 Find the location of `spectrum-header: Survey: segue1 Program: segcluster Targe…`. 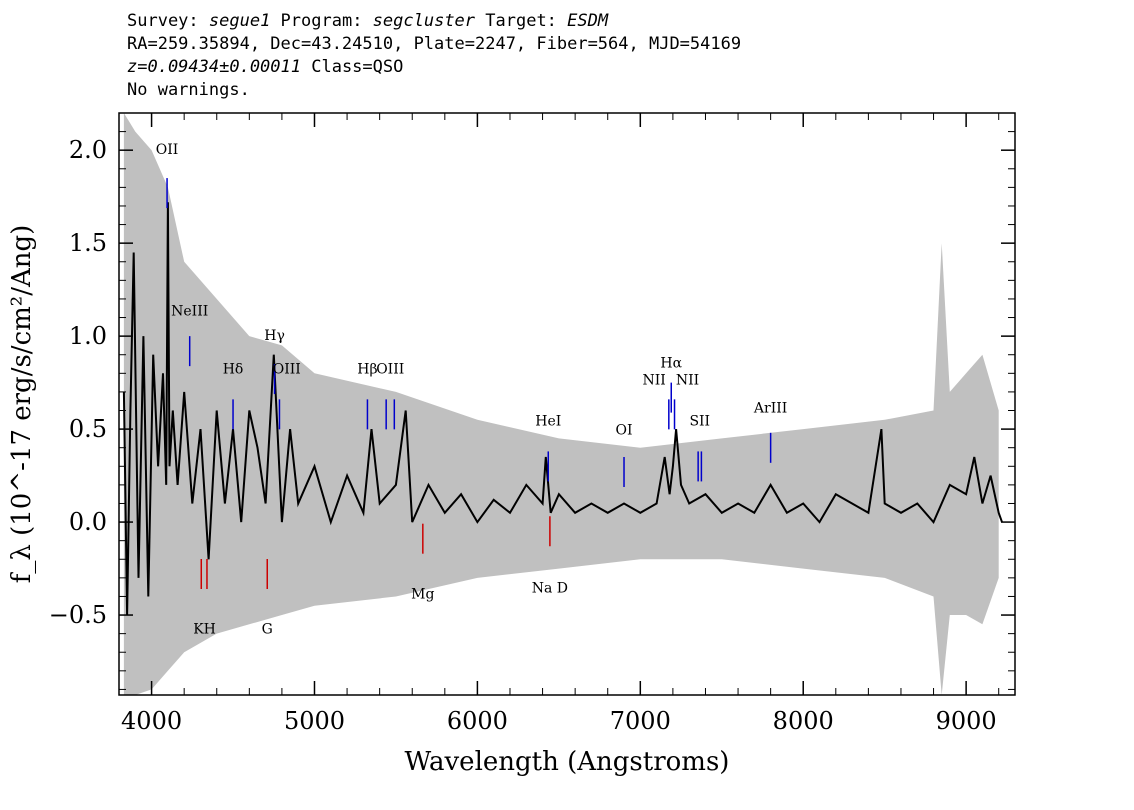

spectrum-header: Survey: segue1 Program: segcluster Targe… is located at coordinates (434, 56).